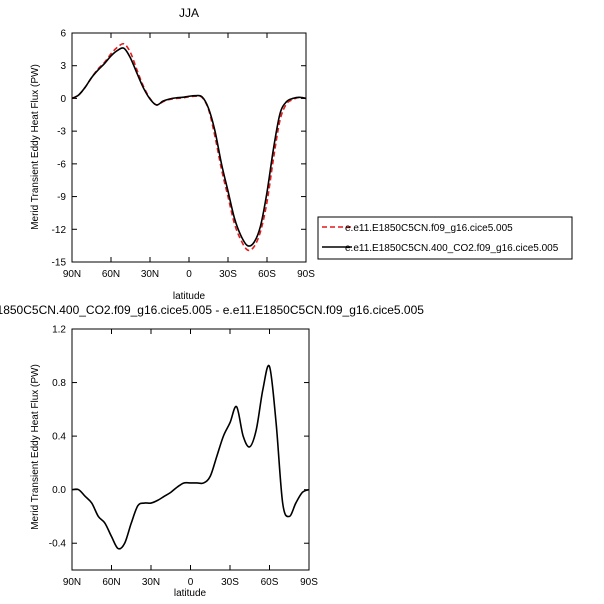  What do you see at coordinates (61, 197) in the screenshot?
I see `top-ytick-label: -9` at bounding box center [61, 197].